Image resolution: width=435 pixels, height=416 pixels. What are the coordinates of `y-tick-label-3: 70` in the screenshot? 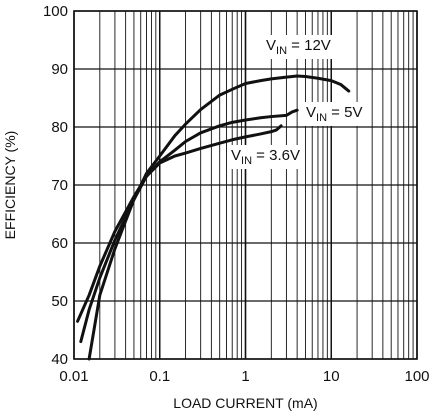 It's located at (59, 185).